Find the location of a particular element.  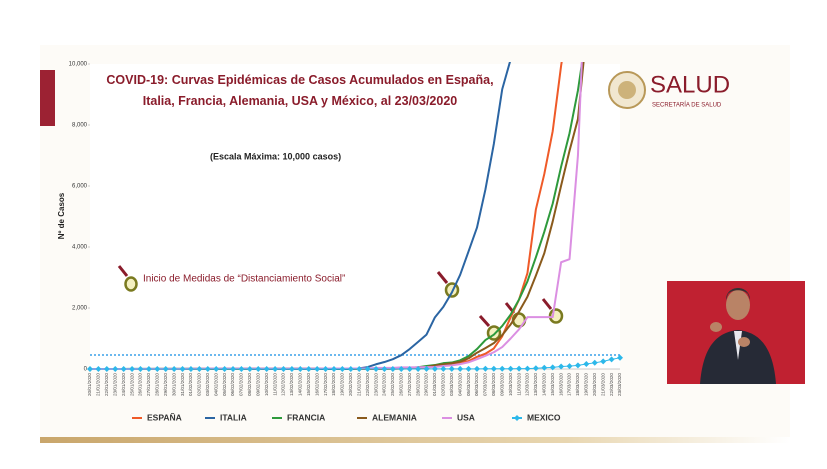

x-tick-label: 25/01/2020 is located at coordinates (131, 384).